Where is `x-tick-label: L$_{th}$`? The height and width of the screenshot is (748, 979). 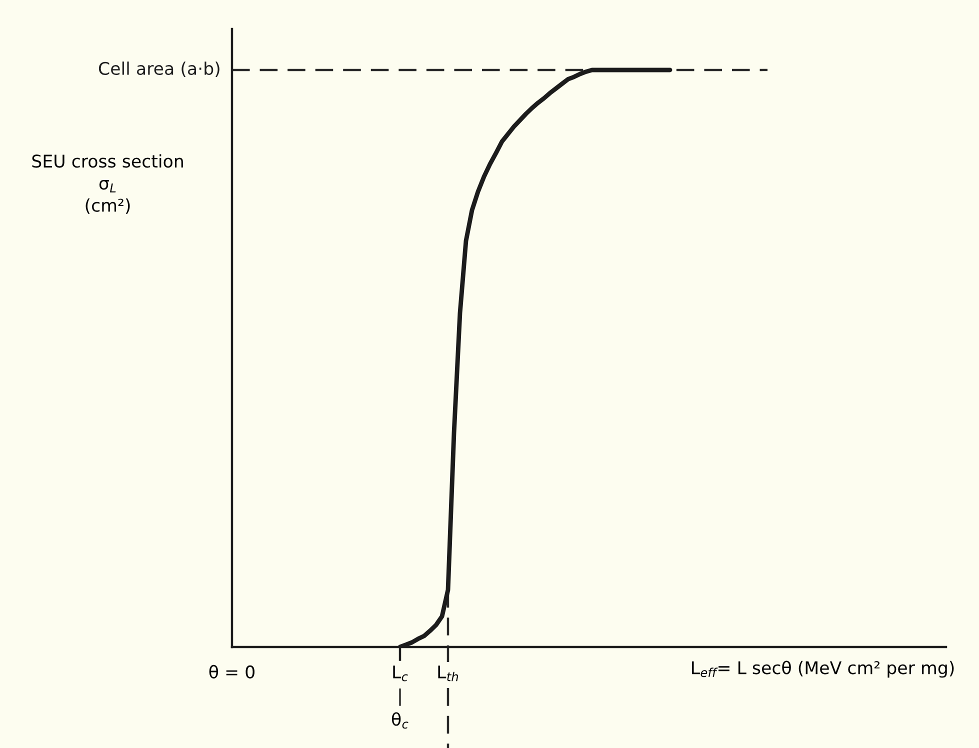
x-tick-label: L$_{th}$ is located at coordinates (448, 674).